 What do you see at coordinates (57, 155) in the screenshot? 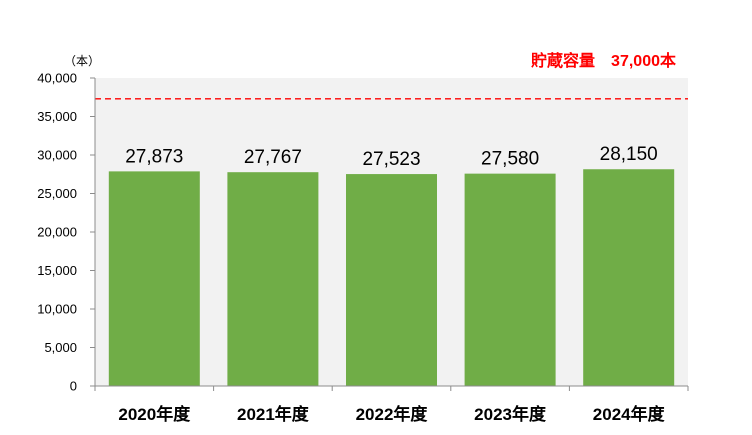
I see `y-tick-label: 30,000` at bounding box center [57, 155].